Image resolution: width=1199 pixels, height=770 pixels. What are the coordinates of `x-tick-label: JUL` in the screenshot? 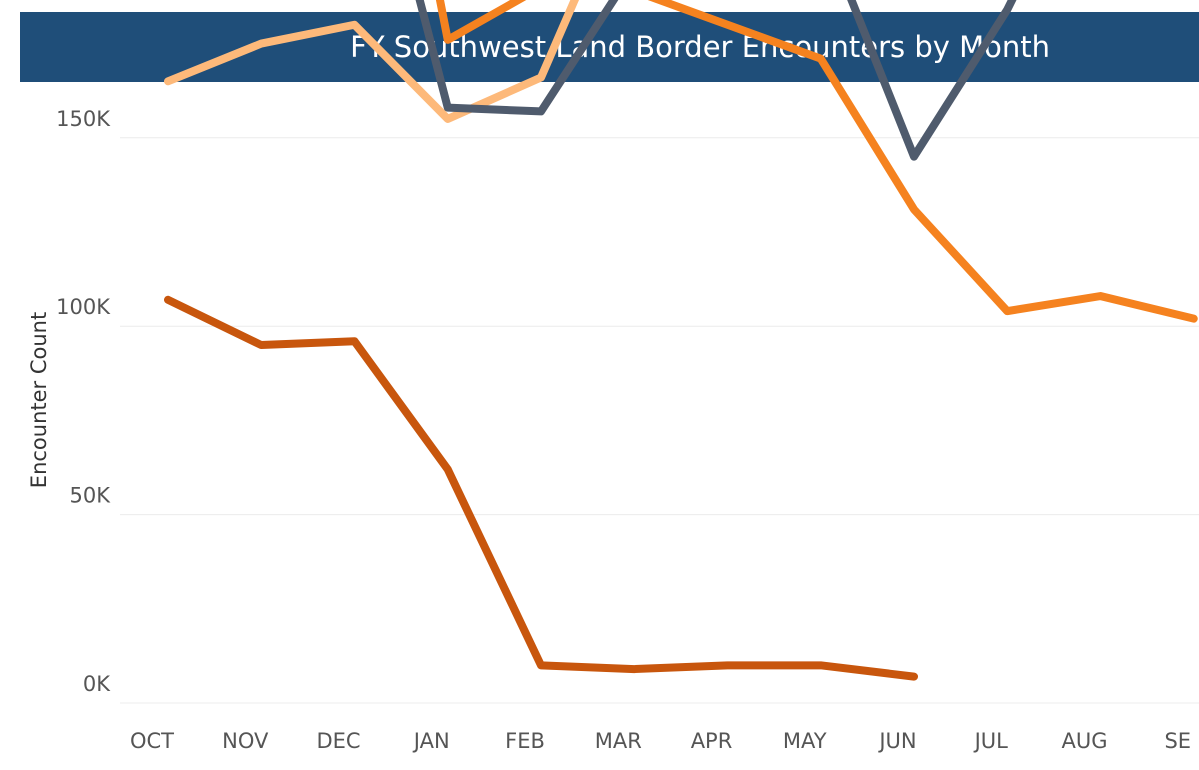 It's located at (991, 741).